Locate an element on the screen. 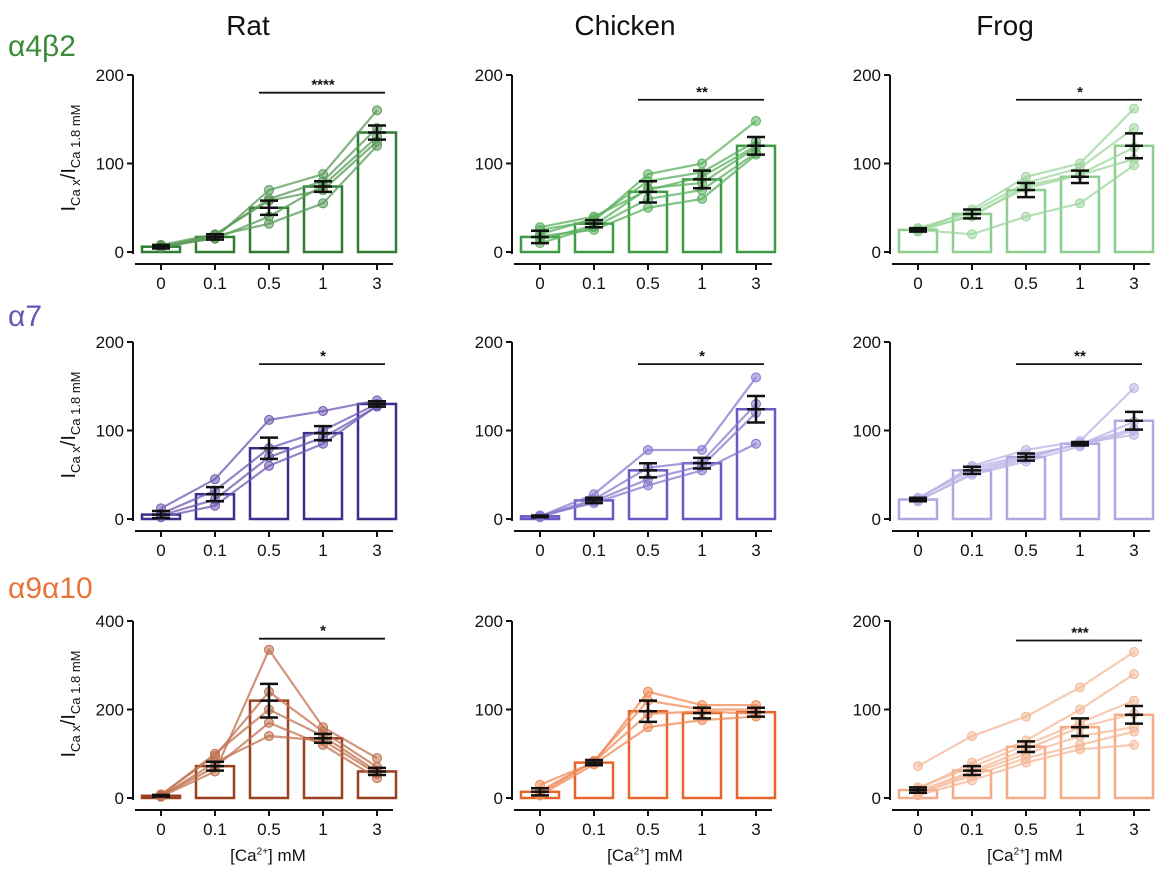  column-title-frog: Frog is located at coordinates (1005, 25).